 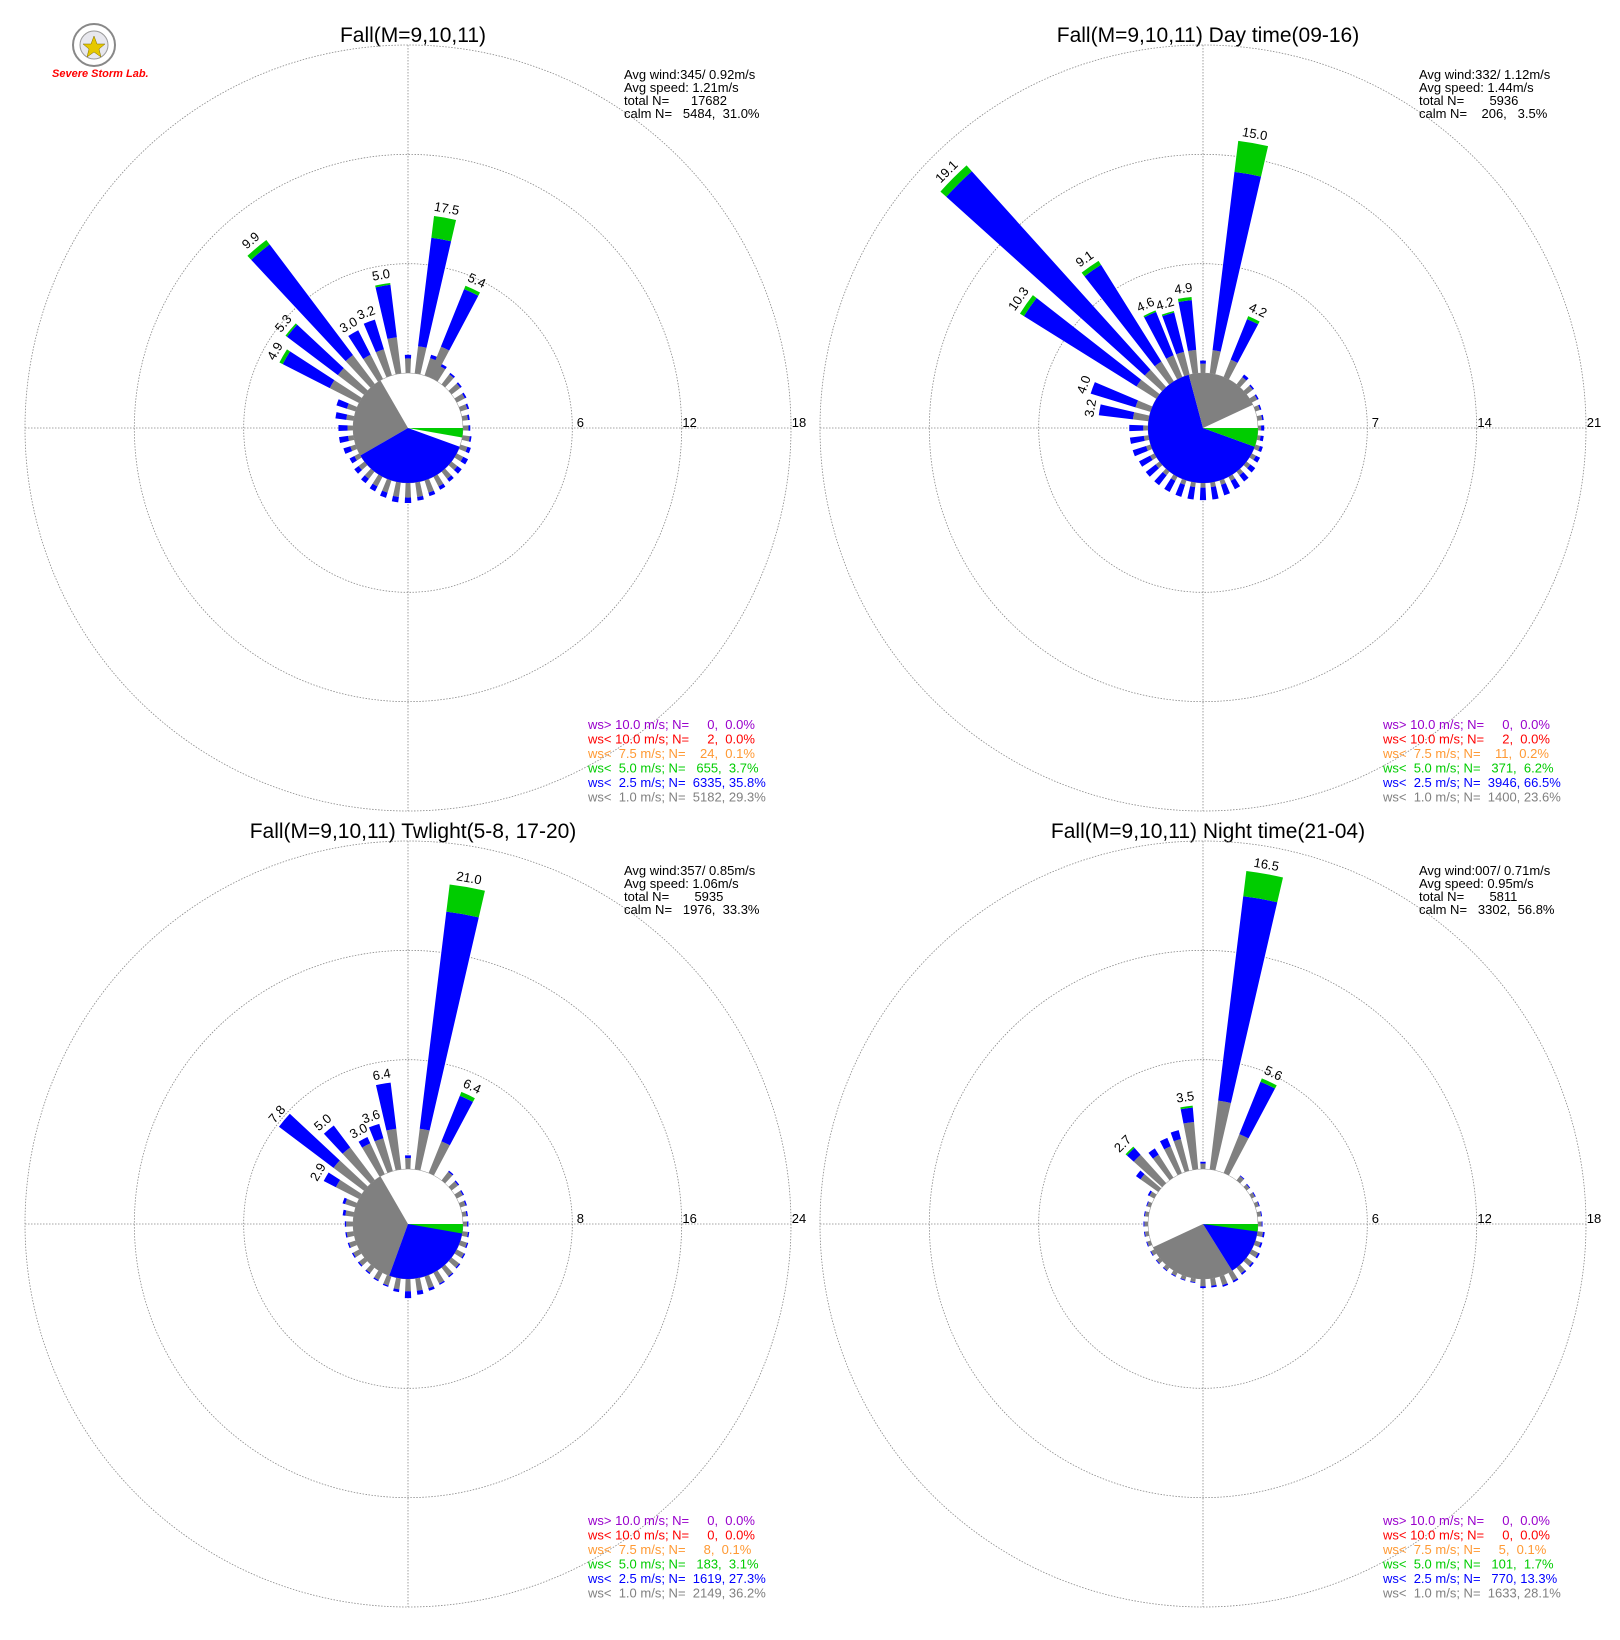 What do you see at coordinates (689, 1218) in the screenshot?
I see `ring-label: 16` at bounding box center [689, 1218].